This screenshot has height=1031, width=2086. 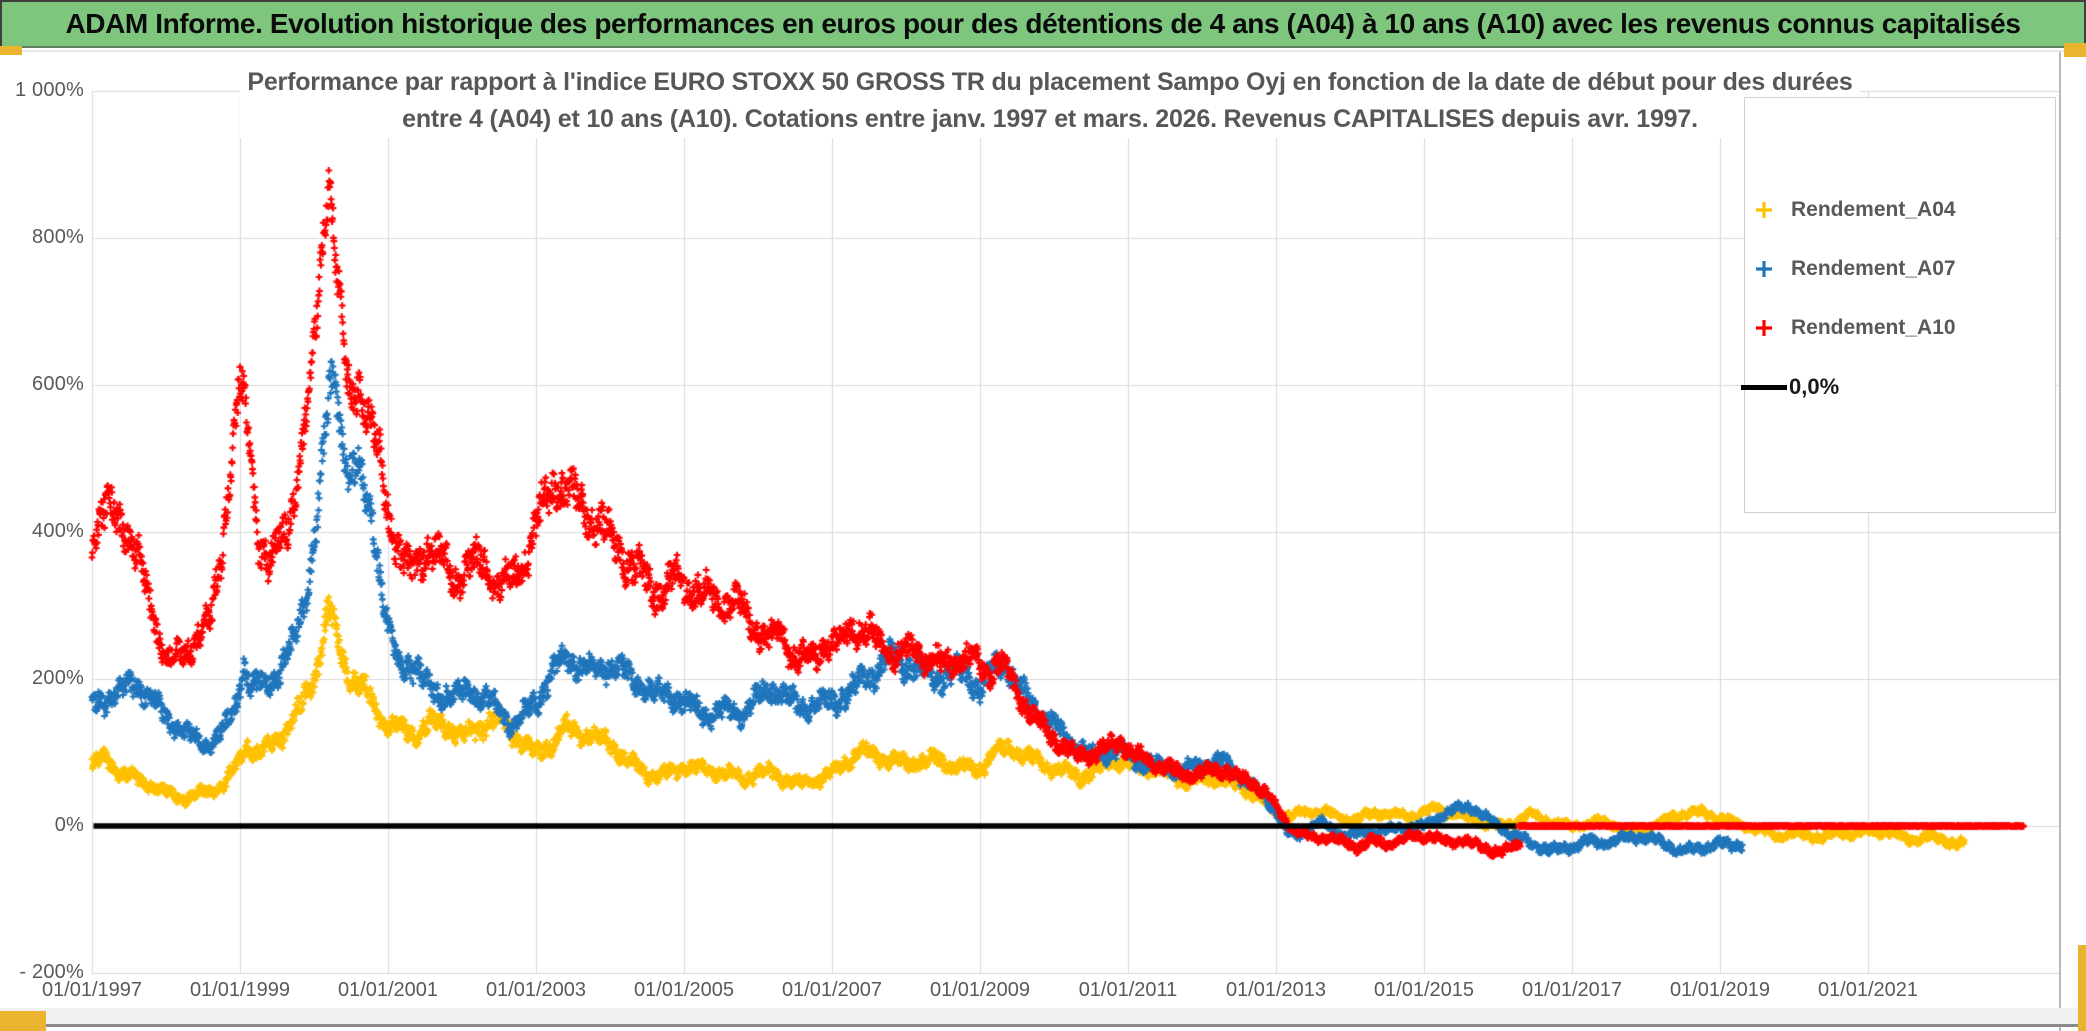 I want to click on legend-item-rendement-a07: Rendement_A07, so click(x=1895, y=269).